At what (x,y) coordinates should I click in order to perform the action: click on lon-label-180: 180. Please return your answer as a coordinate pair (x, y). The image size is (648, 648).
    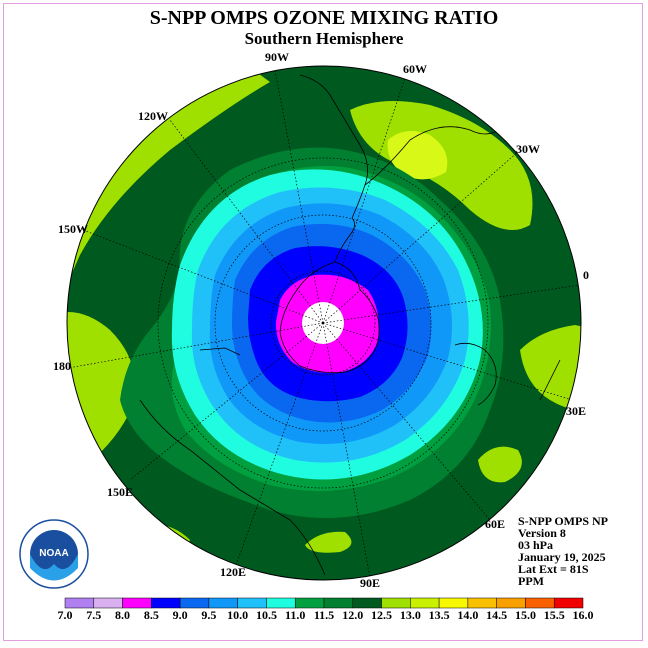
    Looking at the image, I should click on (62, 366).